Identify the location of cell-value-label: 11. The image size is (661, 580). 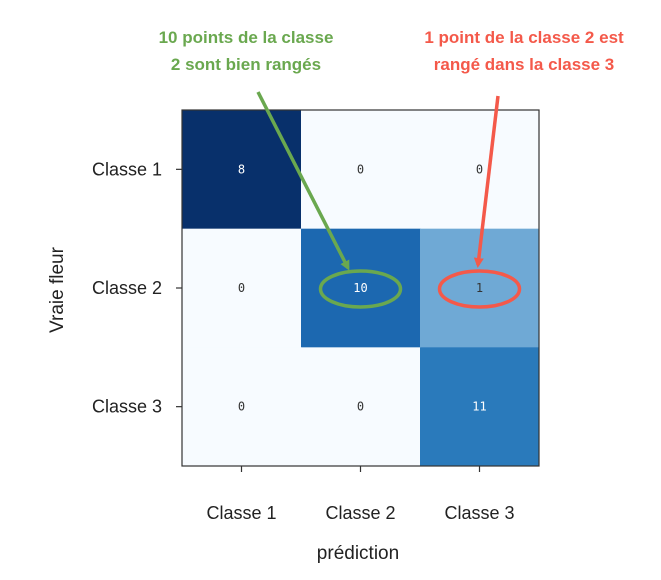
(479, 407).